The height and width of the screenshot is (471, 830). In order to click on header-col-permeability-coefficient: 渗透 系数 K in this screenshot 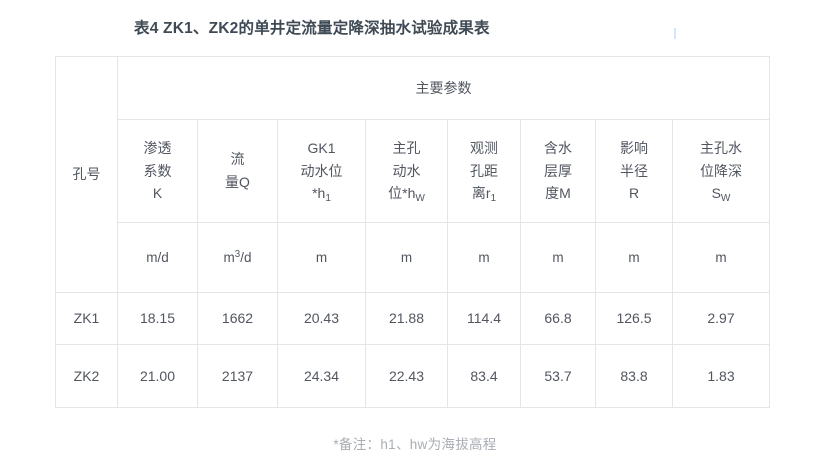, I will do `click(157, 171)`.